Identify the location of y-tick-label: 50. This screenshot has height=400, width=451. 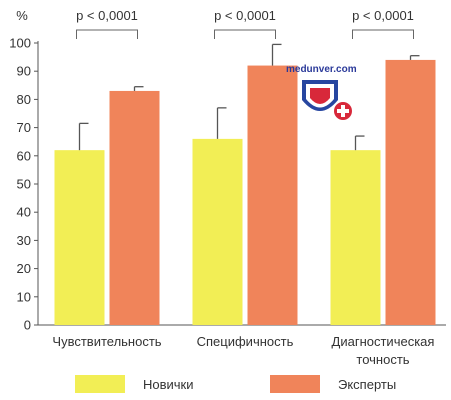
(24, 184).